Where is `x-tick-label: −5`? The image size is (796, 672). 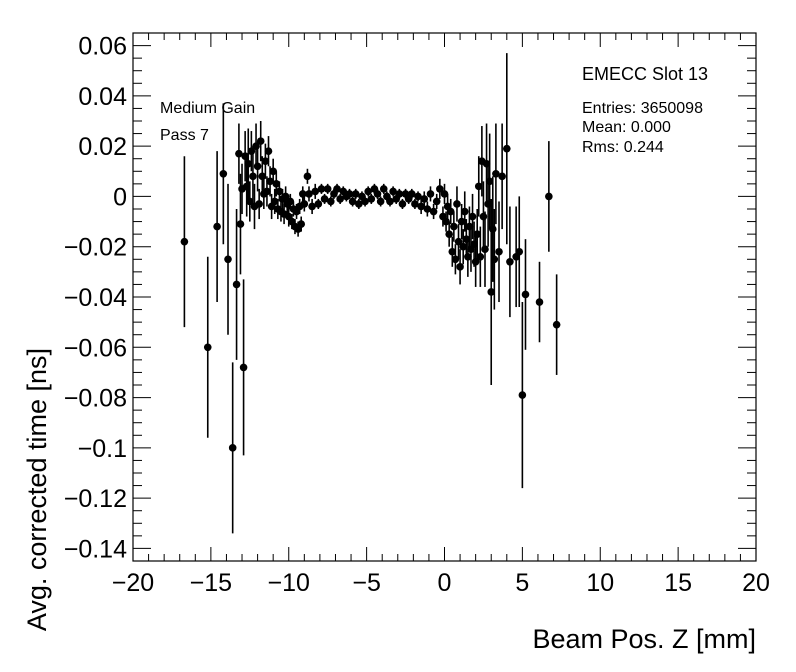
x-tick-label: −5 is located at coordinates (366, 583).